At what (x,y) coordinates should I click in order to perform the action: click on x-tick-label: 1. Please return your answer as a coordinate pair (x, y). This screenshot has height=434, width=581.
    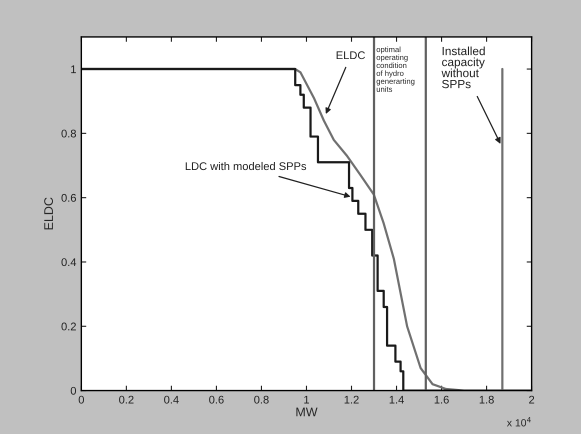
    Looking at the image, I should click on (307, 400).